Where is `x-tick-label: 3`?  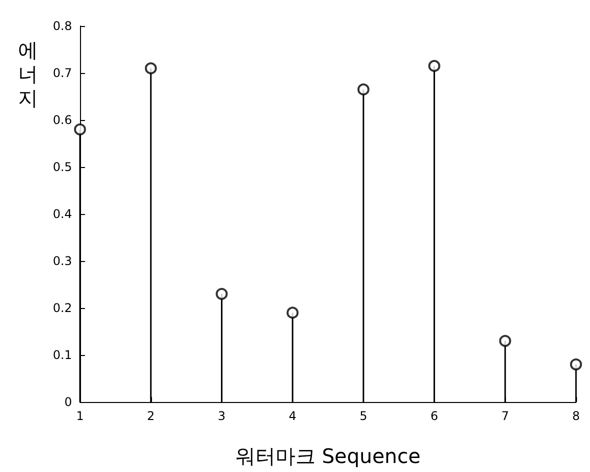
x-tick-label: 3 is located at coordinates (222, 416).